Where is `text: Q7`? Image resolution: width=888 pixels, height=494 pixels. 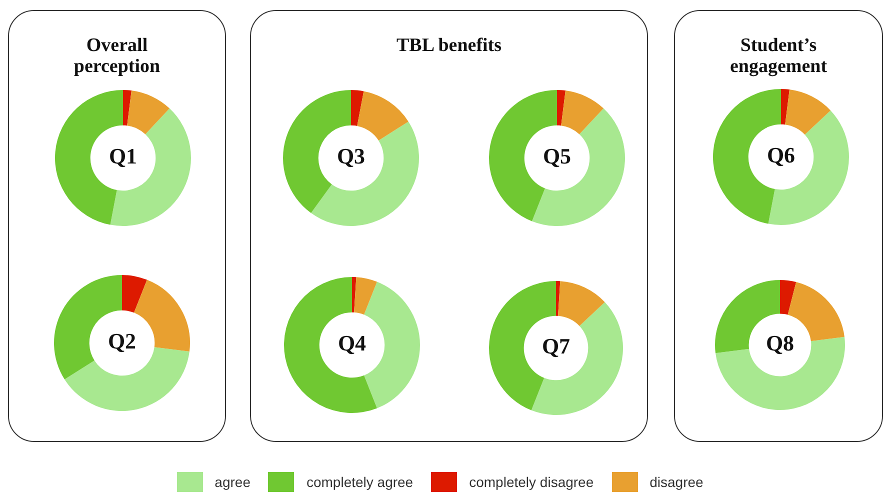
text: Q7 is located at coordinates (556, 346).